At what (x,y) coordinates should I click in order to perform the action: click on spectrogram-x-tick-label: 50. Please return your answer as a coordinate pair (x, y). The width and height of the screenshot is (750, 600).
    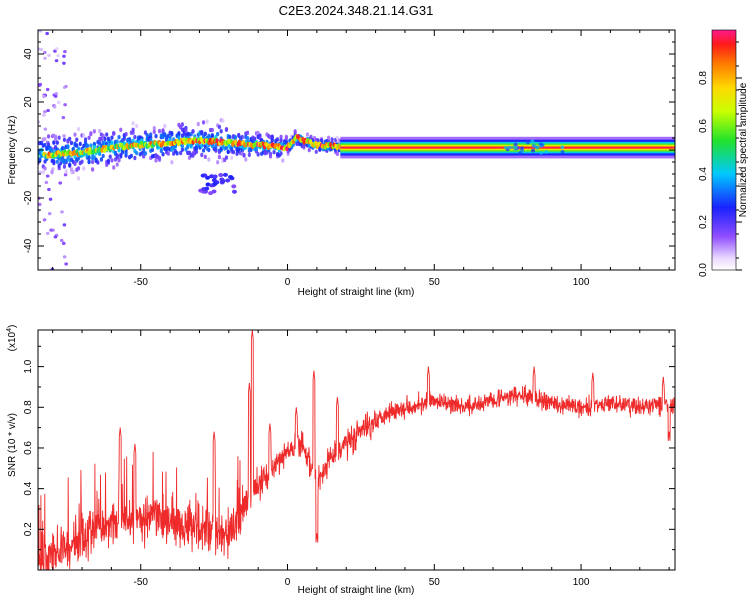
    Looking at the image, I should click on (435, 282).